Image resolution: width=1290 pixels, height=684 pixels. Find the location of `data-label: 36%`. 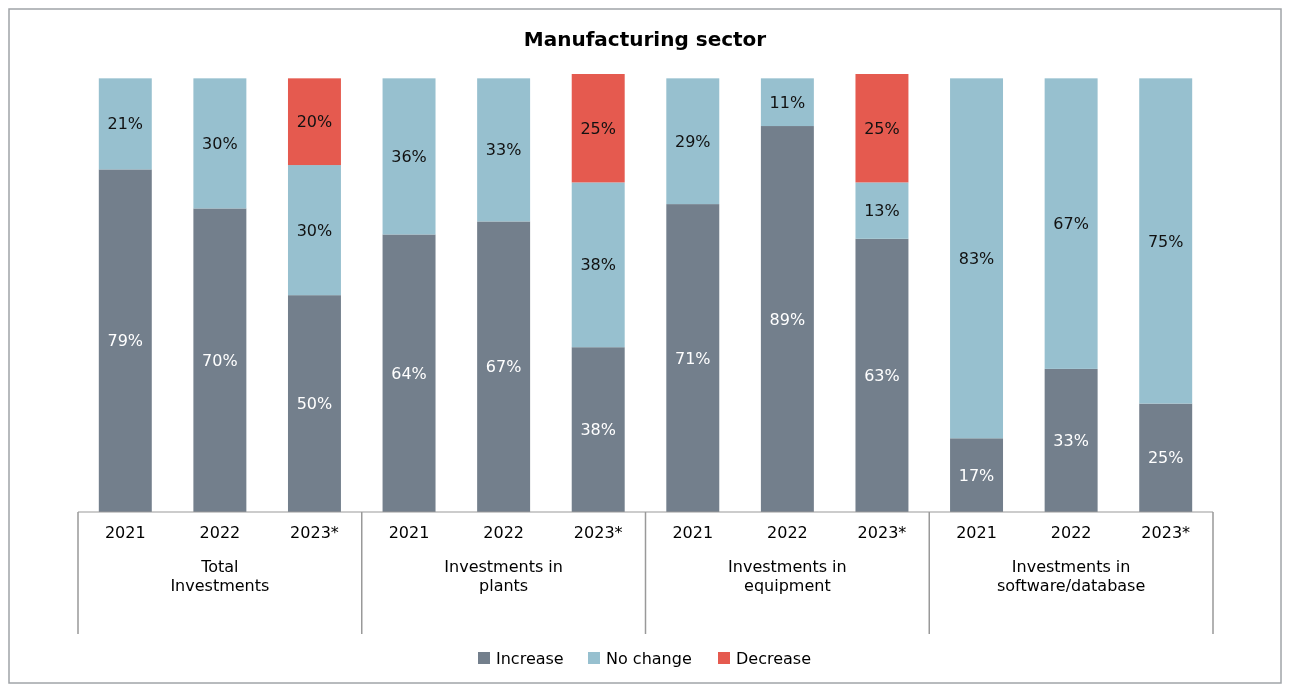

data-label: 36% is located at coordinates (409, 156).